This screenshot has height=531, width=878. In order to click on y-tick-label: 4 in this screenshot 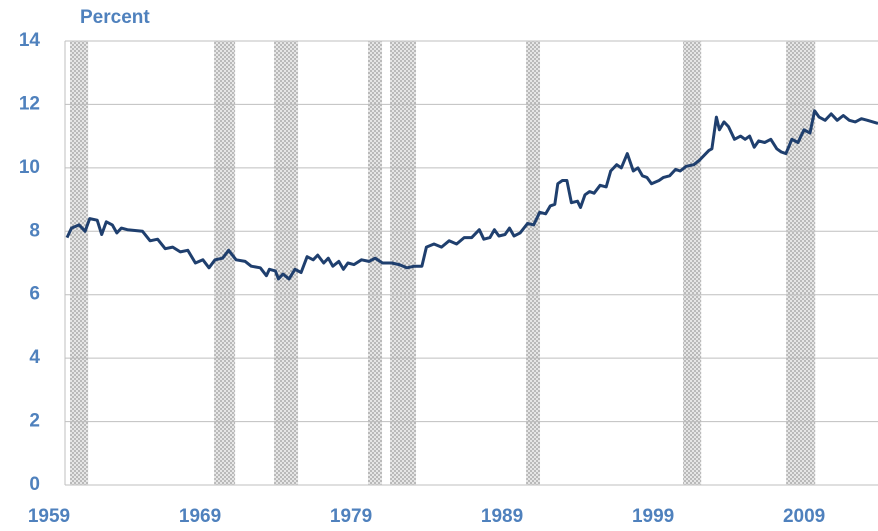, I will do `click(34, 357)`.